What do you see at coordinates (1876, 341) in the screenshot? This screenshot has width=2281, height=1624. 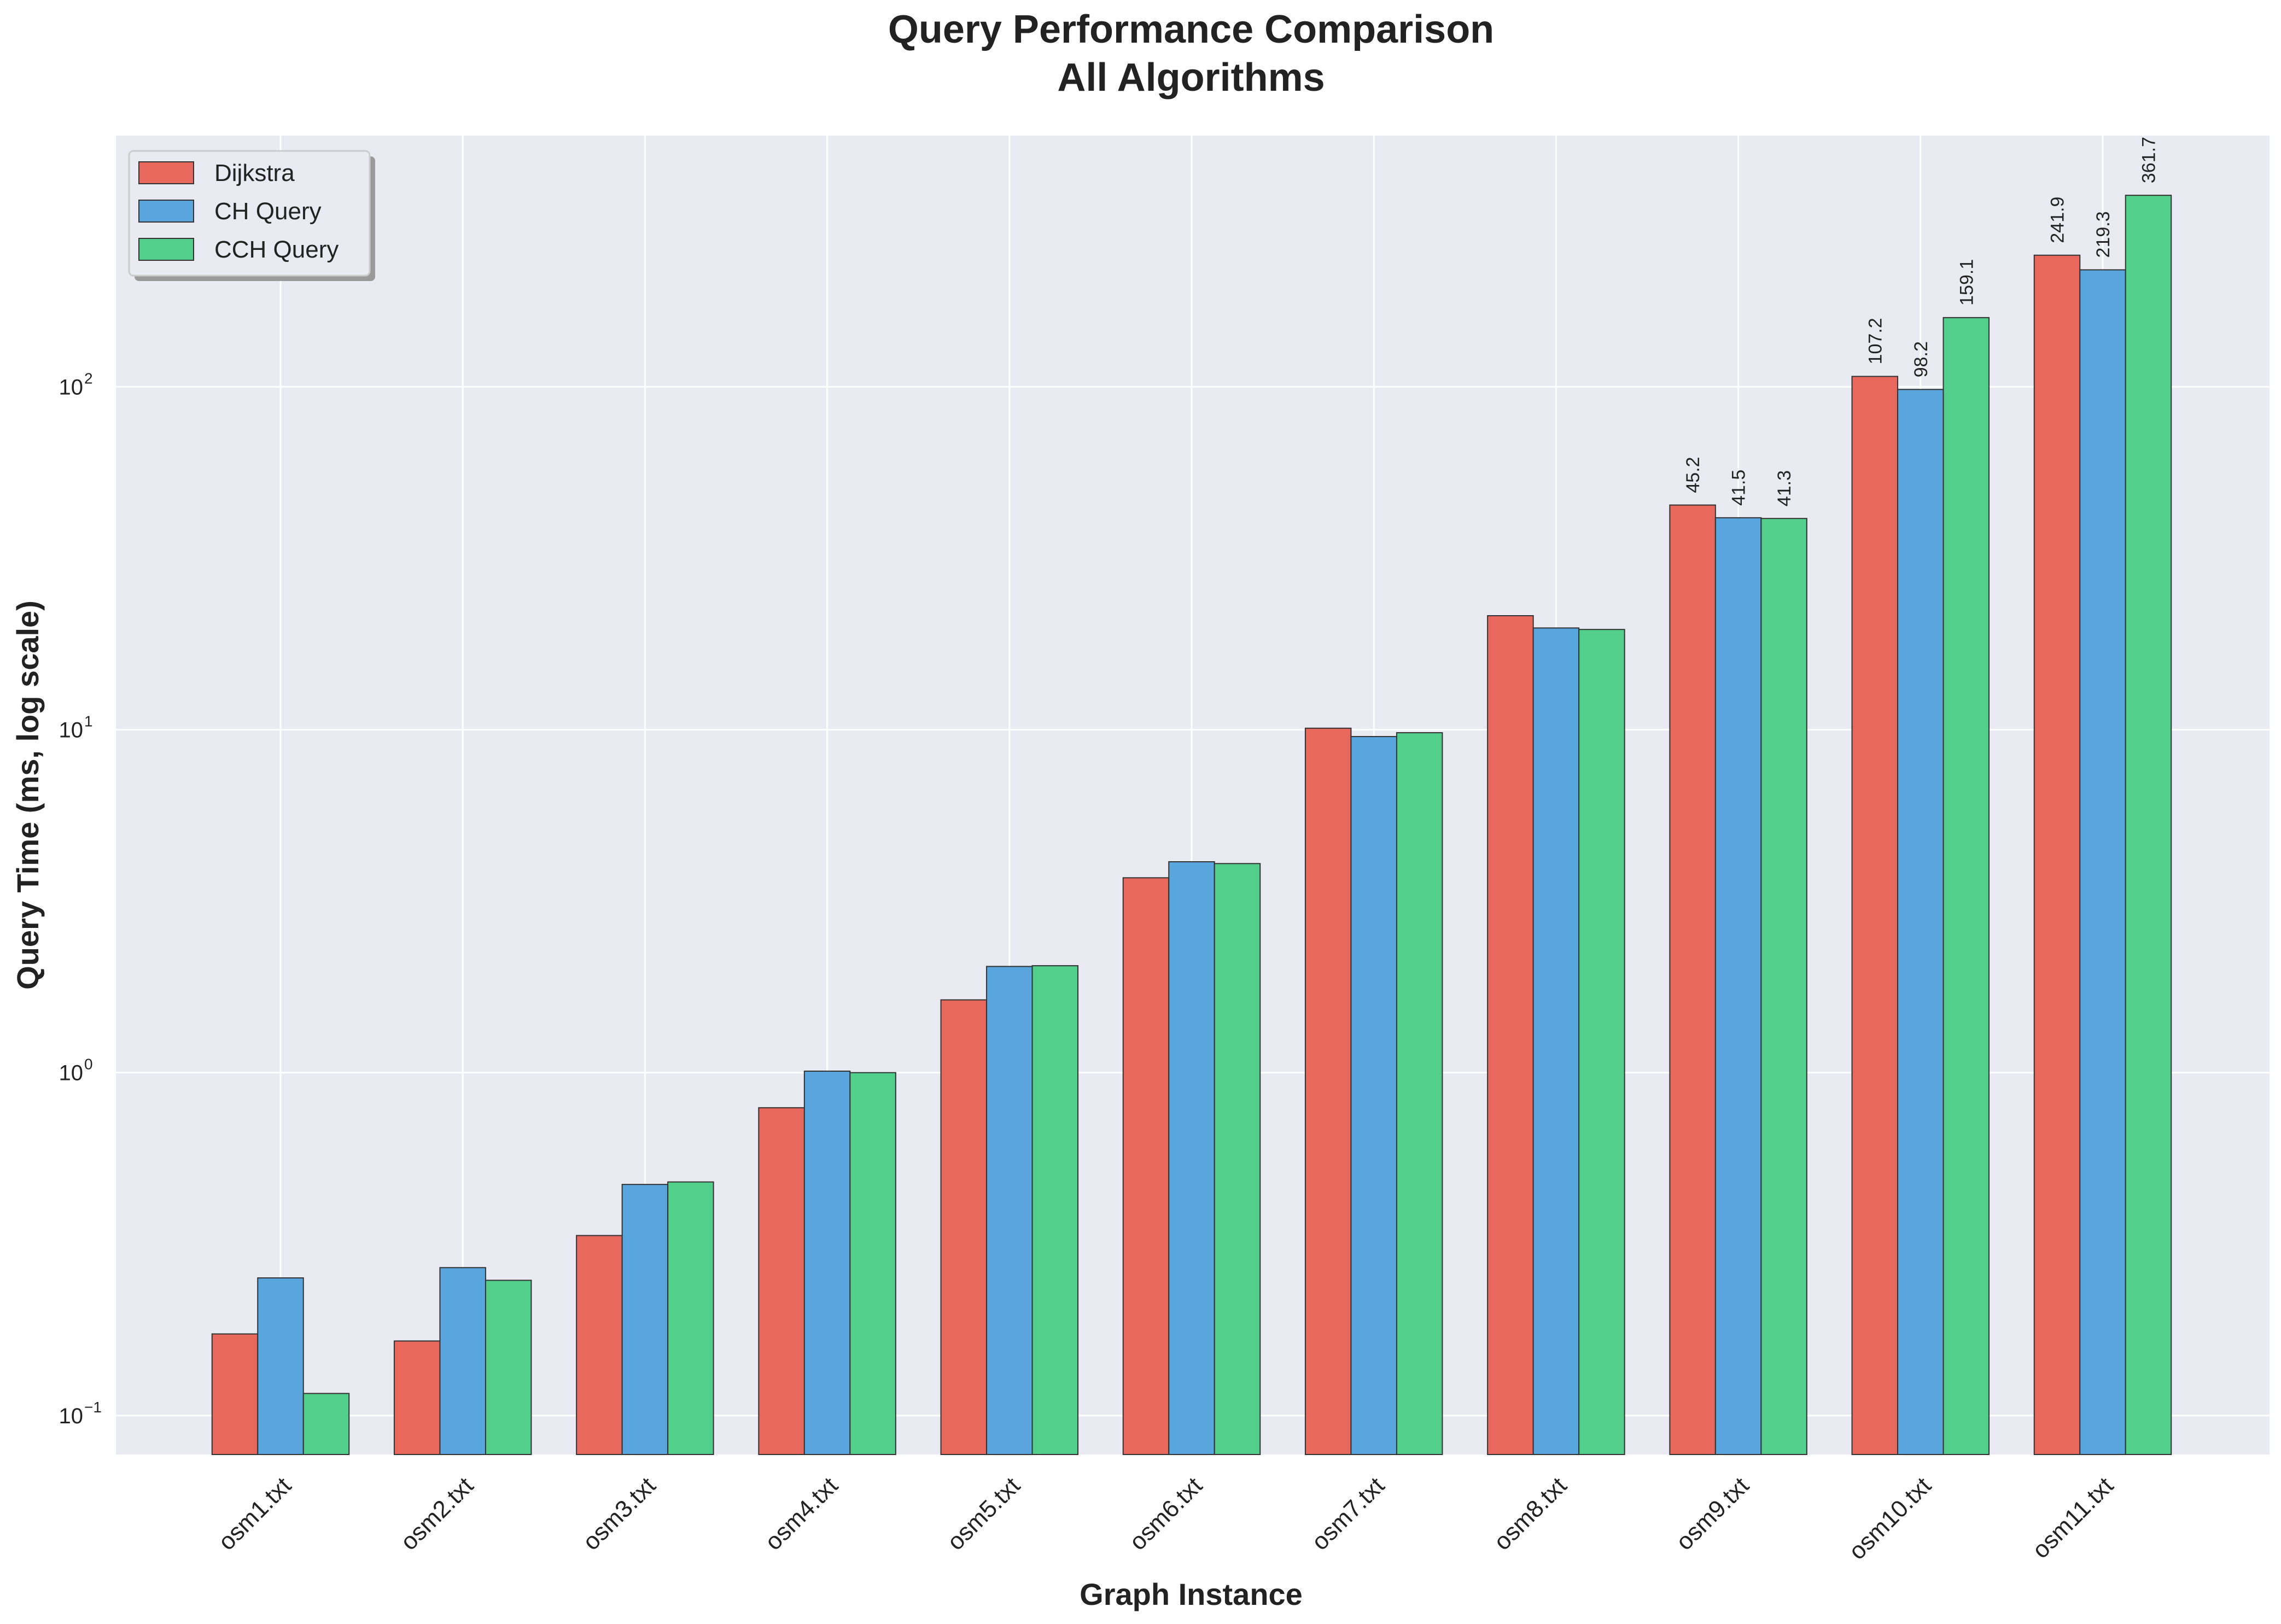 I see `bar-value-label: 107.2` at bounding box center [1876, 341].